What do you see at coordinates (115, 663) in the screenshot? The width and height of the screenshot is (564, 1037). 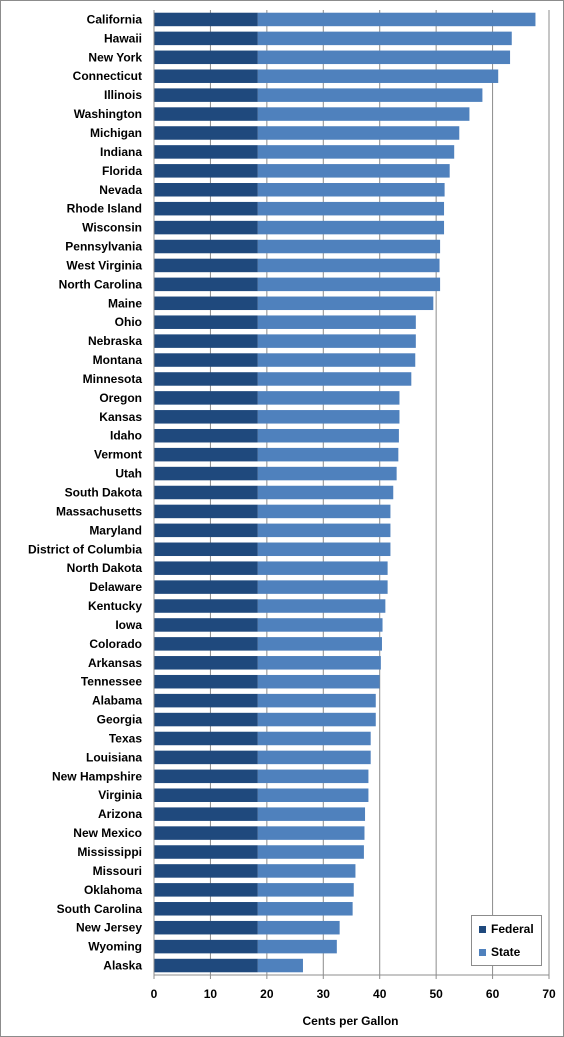 I see `category-label: Arkansas` at bounding box center [115, 663].